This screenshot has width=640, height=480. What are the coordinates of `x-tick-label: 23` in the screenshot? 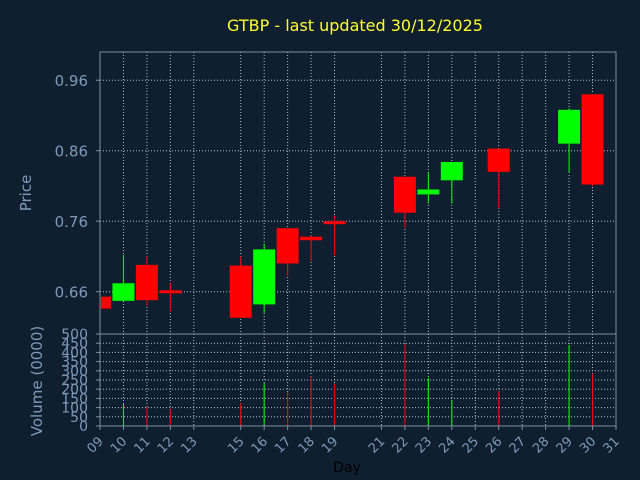 It's located at (424, 445).